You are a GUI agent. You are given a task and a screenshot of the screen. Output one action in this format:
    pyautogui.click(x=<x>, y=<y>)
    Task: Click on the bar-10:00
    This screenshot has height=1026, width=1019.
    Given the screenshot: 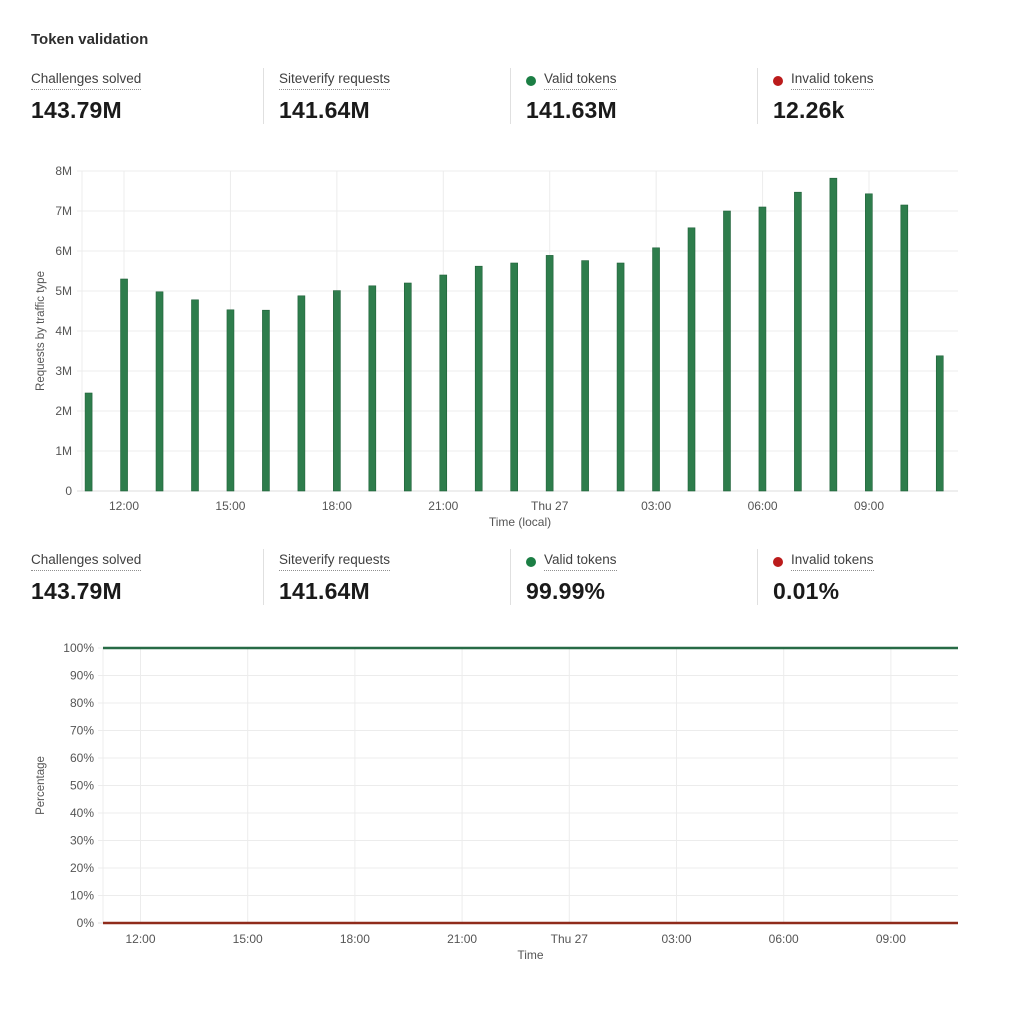 What is the action you would take?
    pyautogui.click(x=904, y=348)
    